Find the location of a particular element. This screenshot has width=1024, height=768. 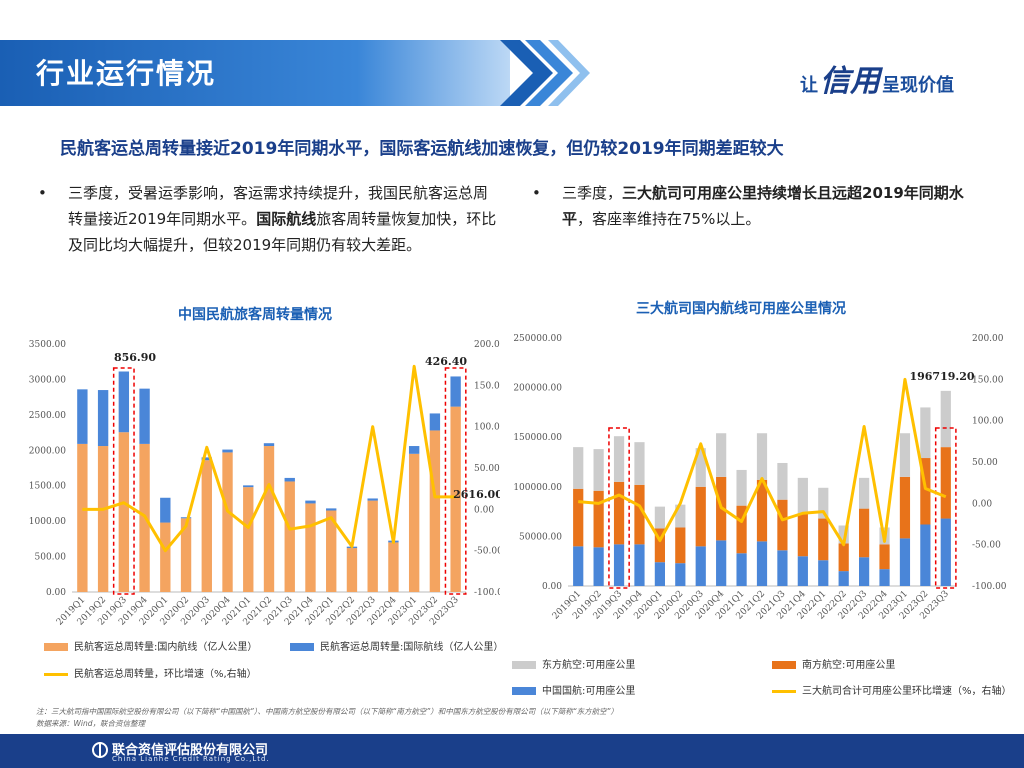

y-tick-label: 250000.00 is located at coordinates (537, 339).